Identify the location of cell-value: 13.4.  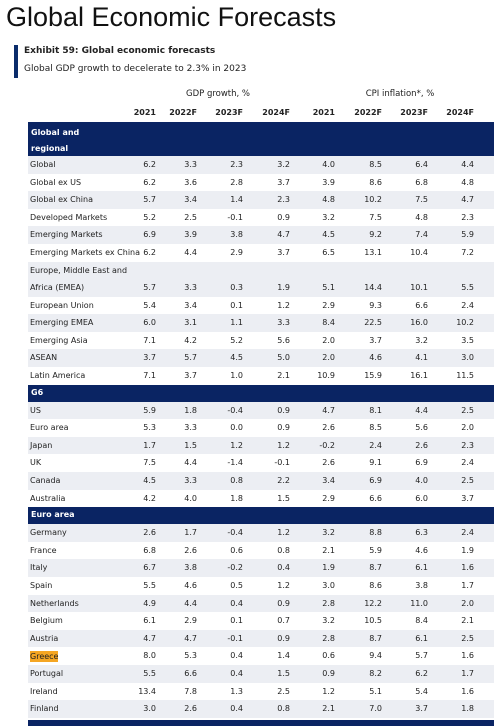
(147, 691).